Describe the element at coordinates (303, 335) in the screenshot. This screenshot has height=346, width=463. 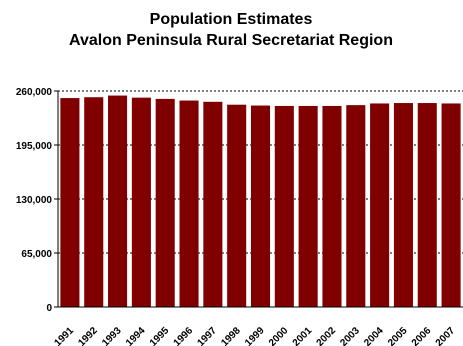
I see `x-tick-label: 2001` at that location.